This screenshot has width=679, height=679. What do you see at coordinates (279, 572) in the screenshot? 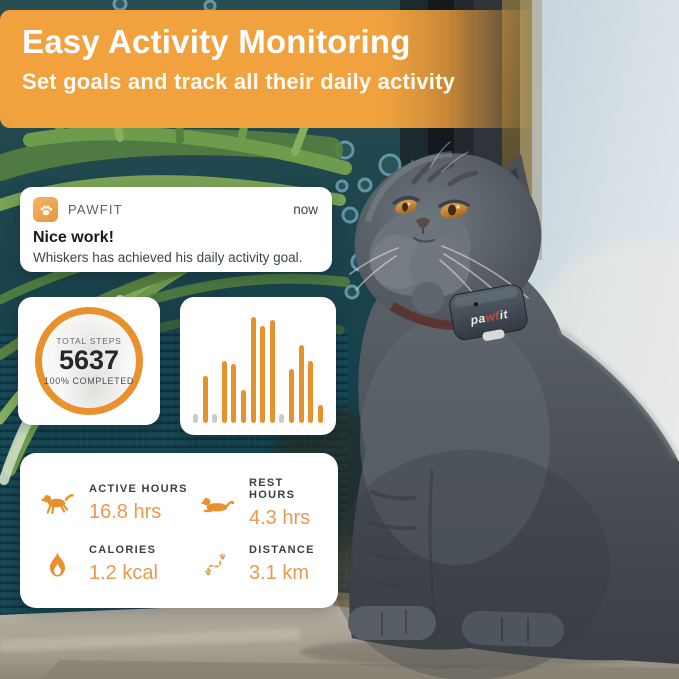
I see `stat-value: 3.1 km` at bounding box center [279, 572].